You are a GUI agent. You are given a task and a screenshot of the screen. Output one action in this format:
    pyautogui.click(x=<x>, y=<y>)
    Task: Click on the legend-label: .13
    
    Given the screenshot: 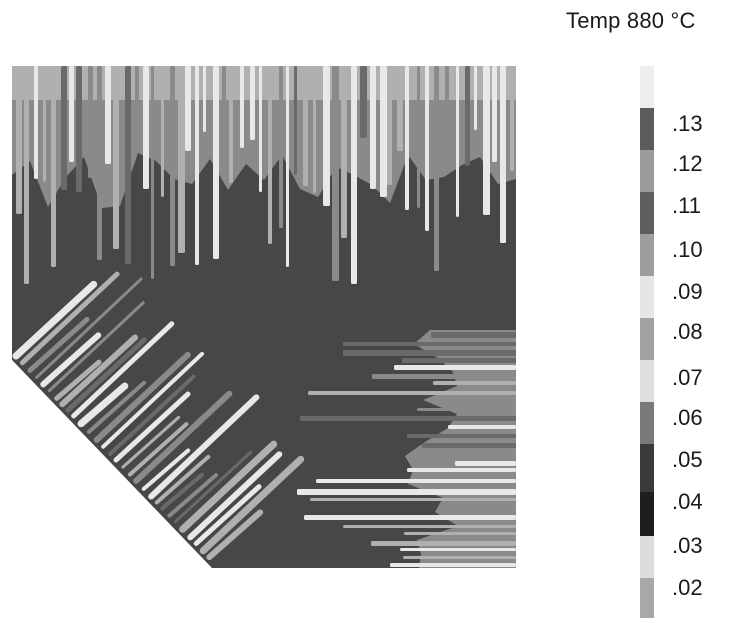 What is the action you would take?
    pyautogui.click(x=687, y=123)
    